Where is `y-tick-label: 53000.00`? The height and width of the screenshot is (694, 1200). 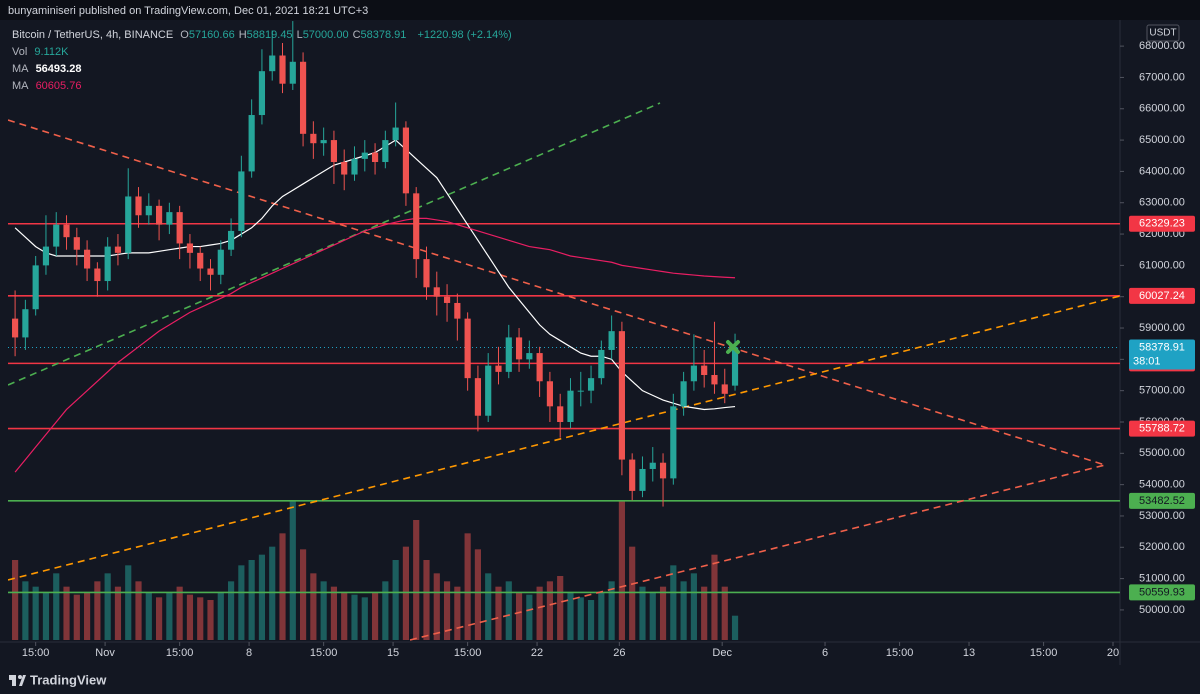 y-tick-label: 53000.00 is located at coordinates (1162, 516).